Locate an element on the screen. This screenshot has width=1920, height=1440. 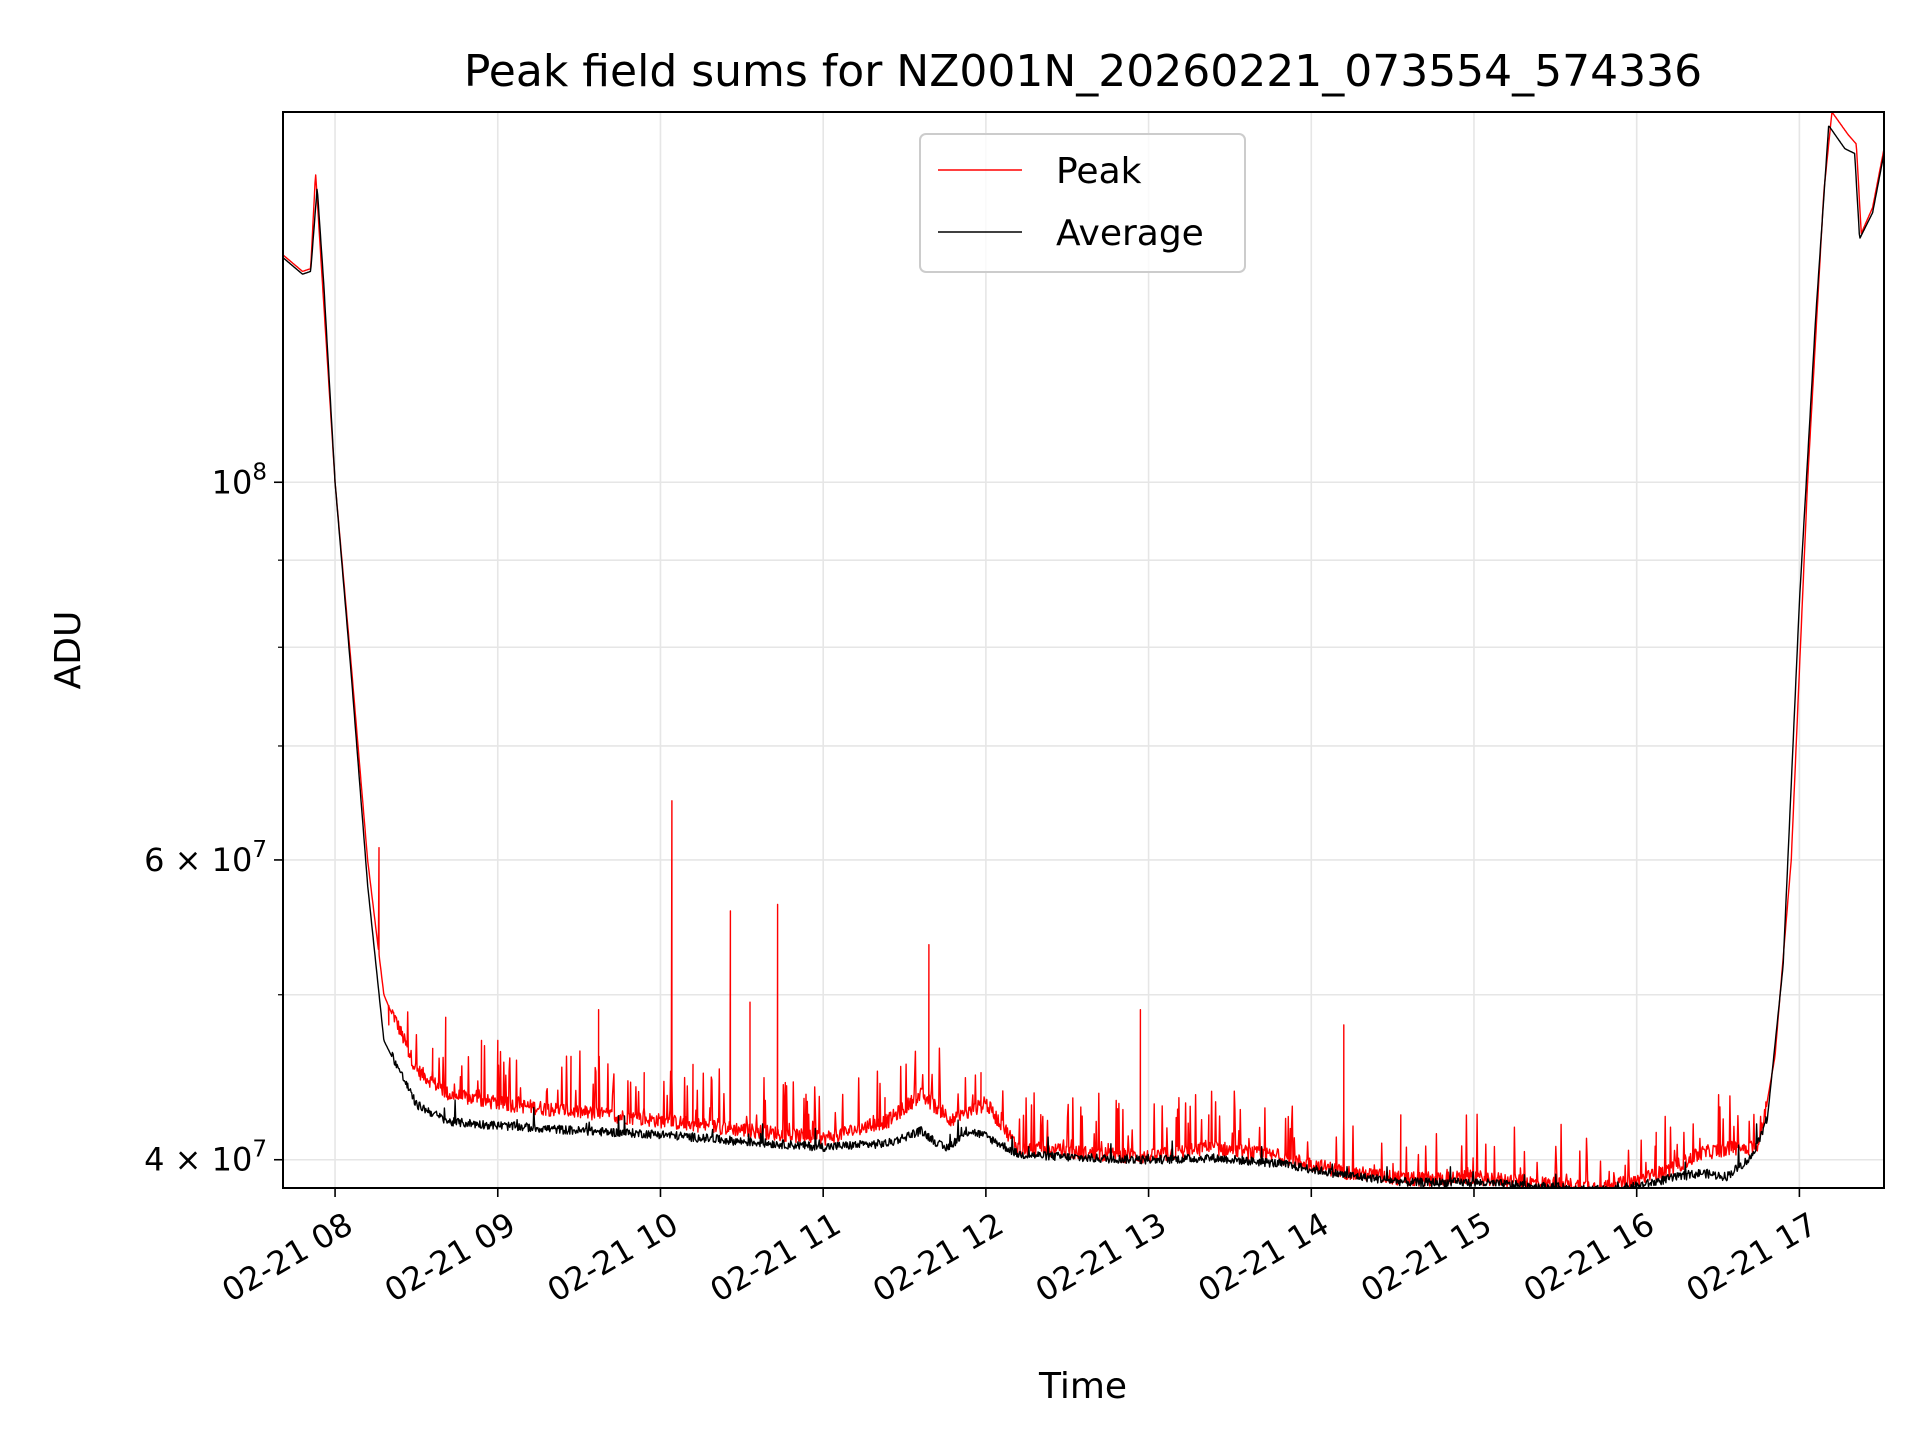
legend-box is located at coordinates (1082, 203).